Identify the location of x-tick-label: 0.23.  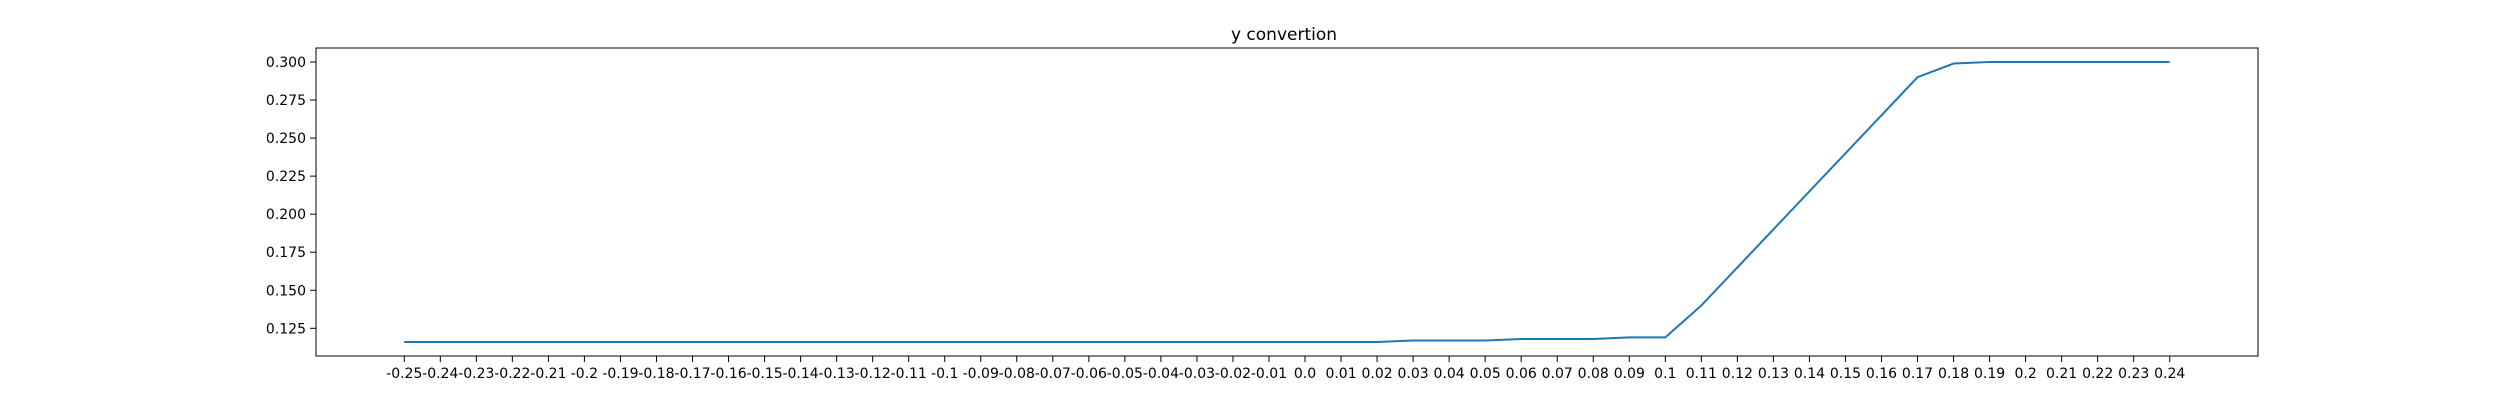
(2133, 374).